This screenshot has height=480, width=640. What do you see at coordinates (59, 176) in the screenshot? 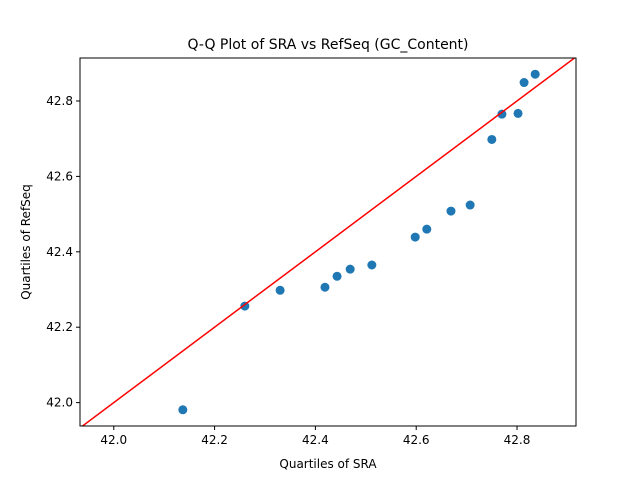
I see `y-tick-label: 42.6` at bounding box center [59, 176].